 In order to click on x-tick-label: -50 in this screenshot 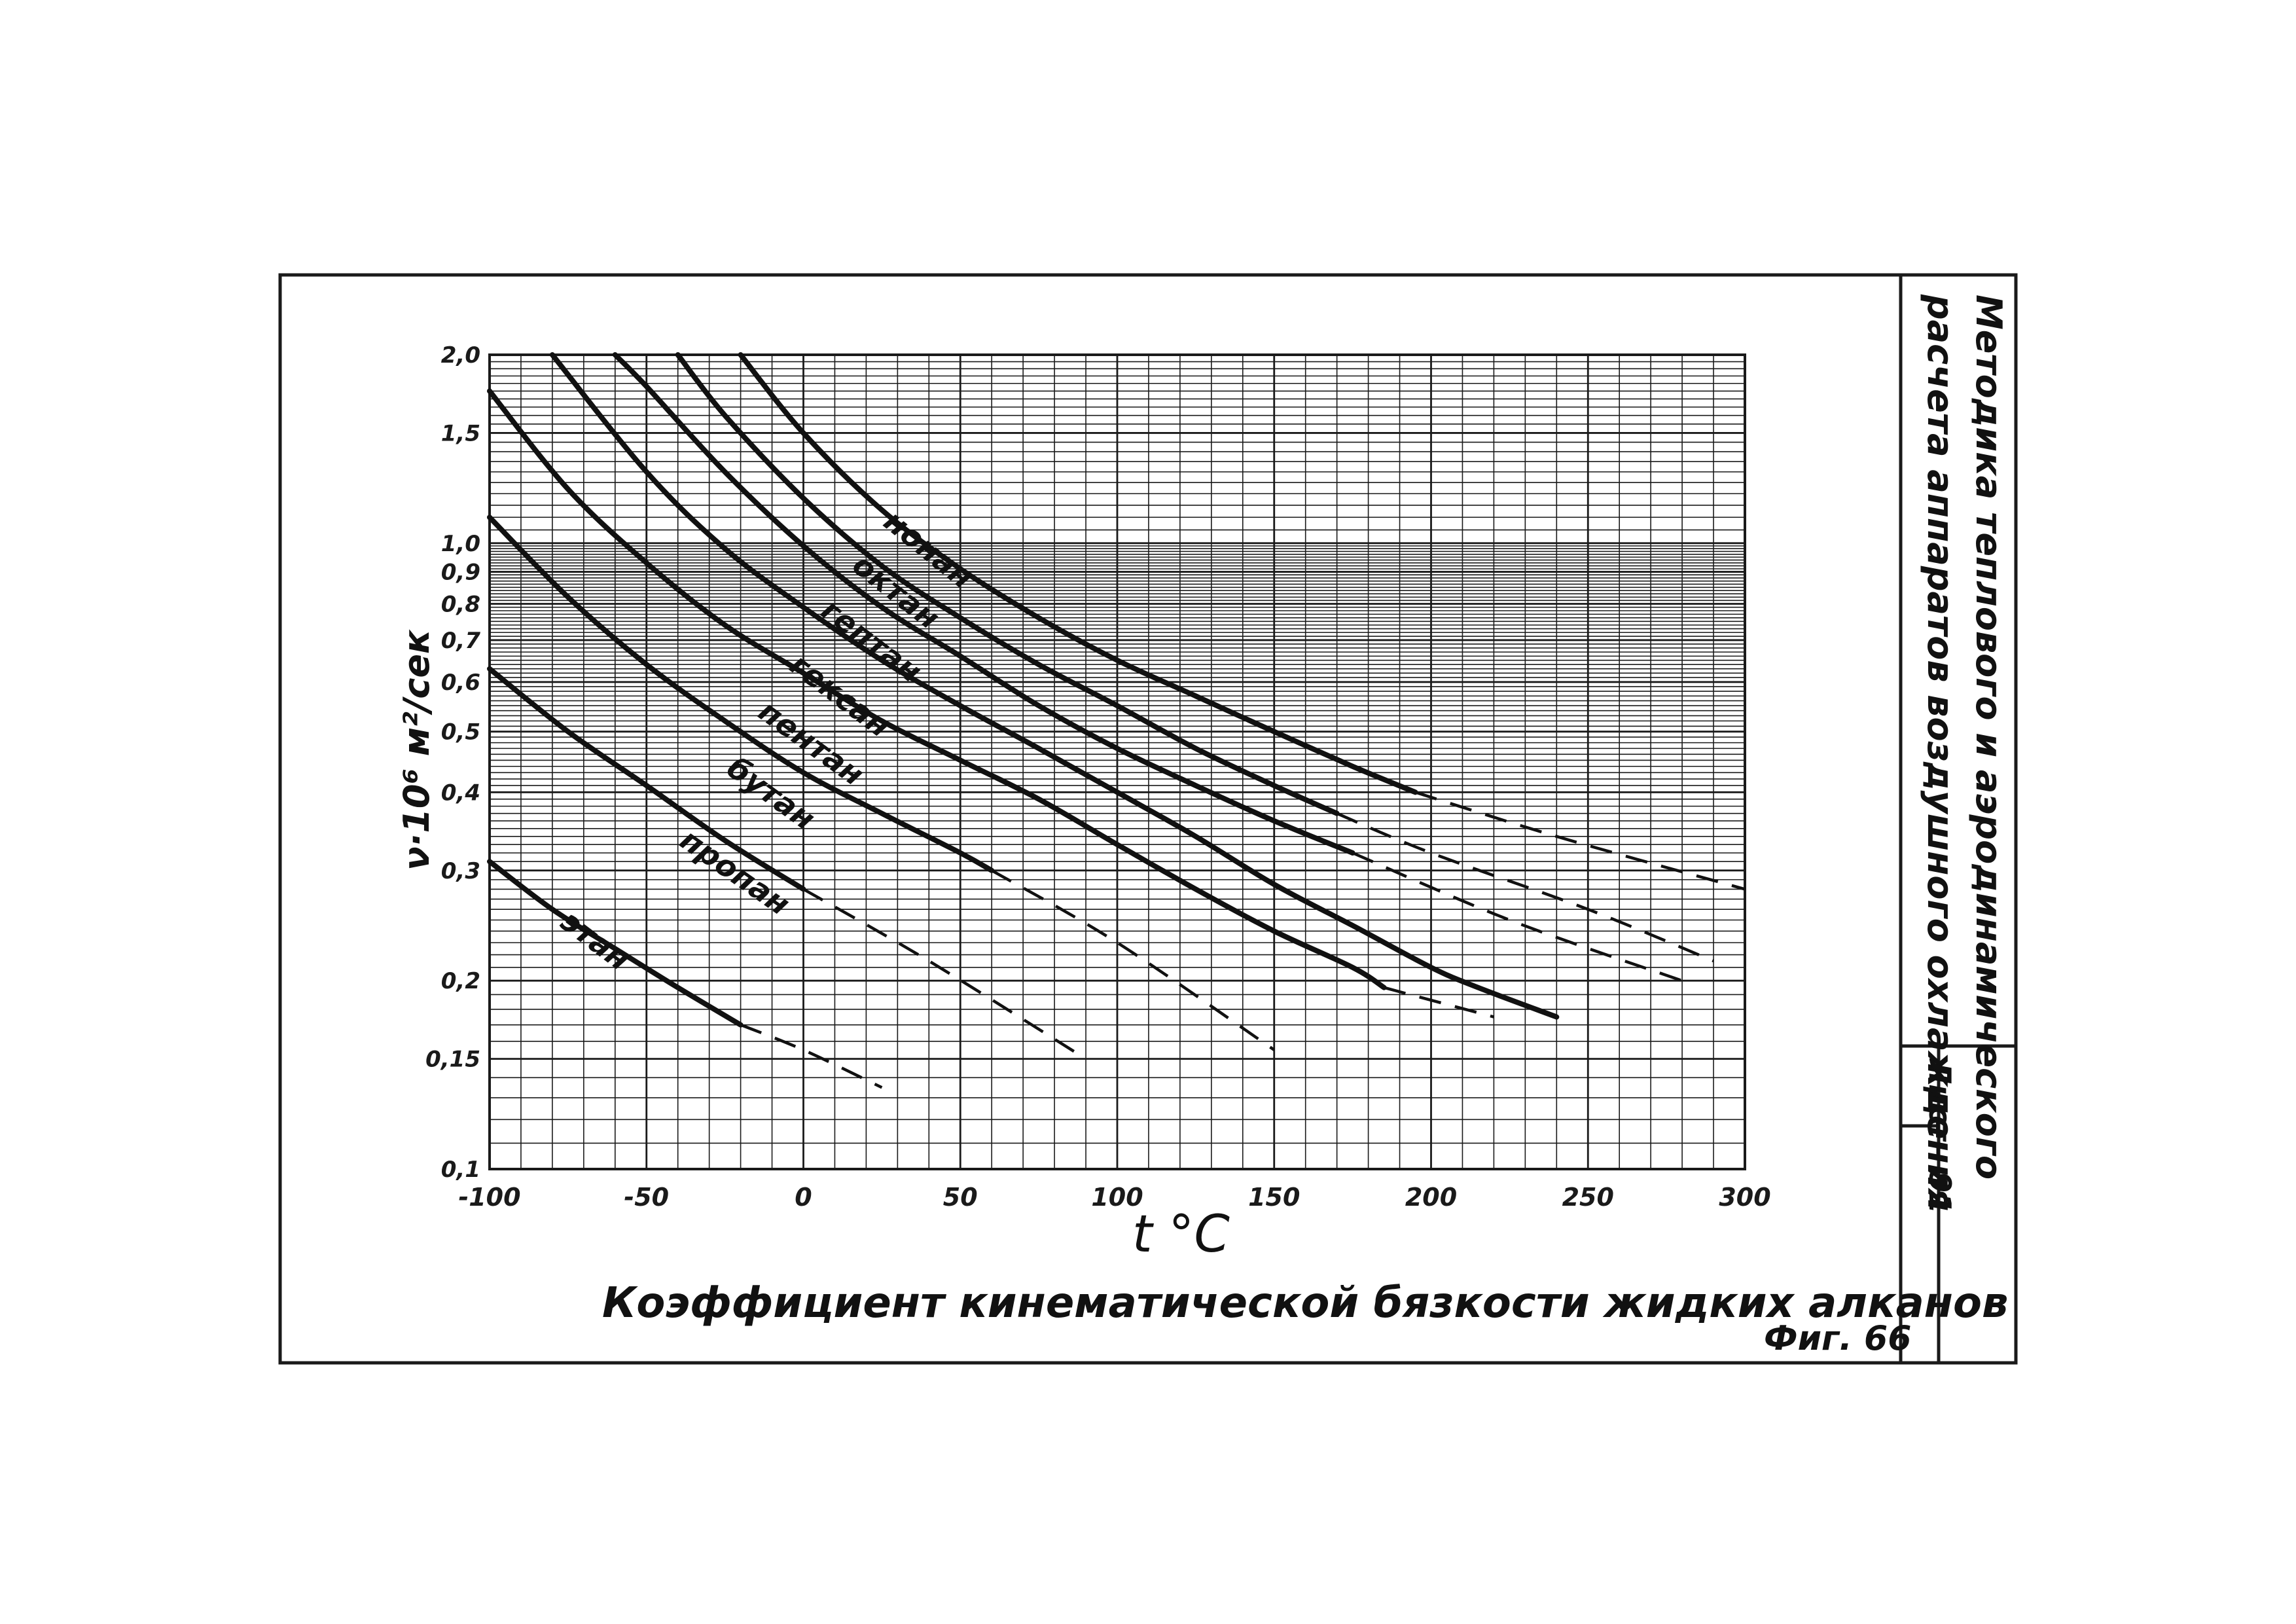, I will do `click(646, 1197)`.